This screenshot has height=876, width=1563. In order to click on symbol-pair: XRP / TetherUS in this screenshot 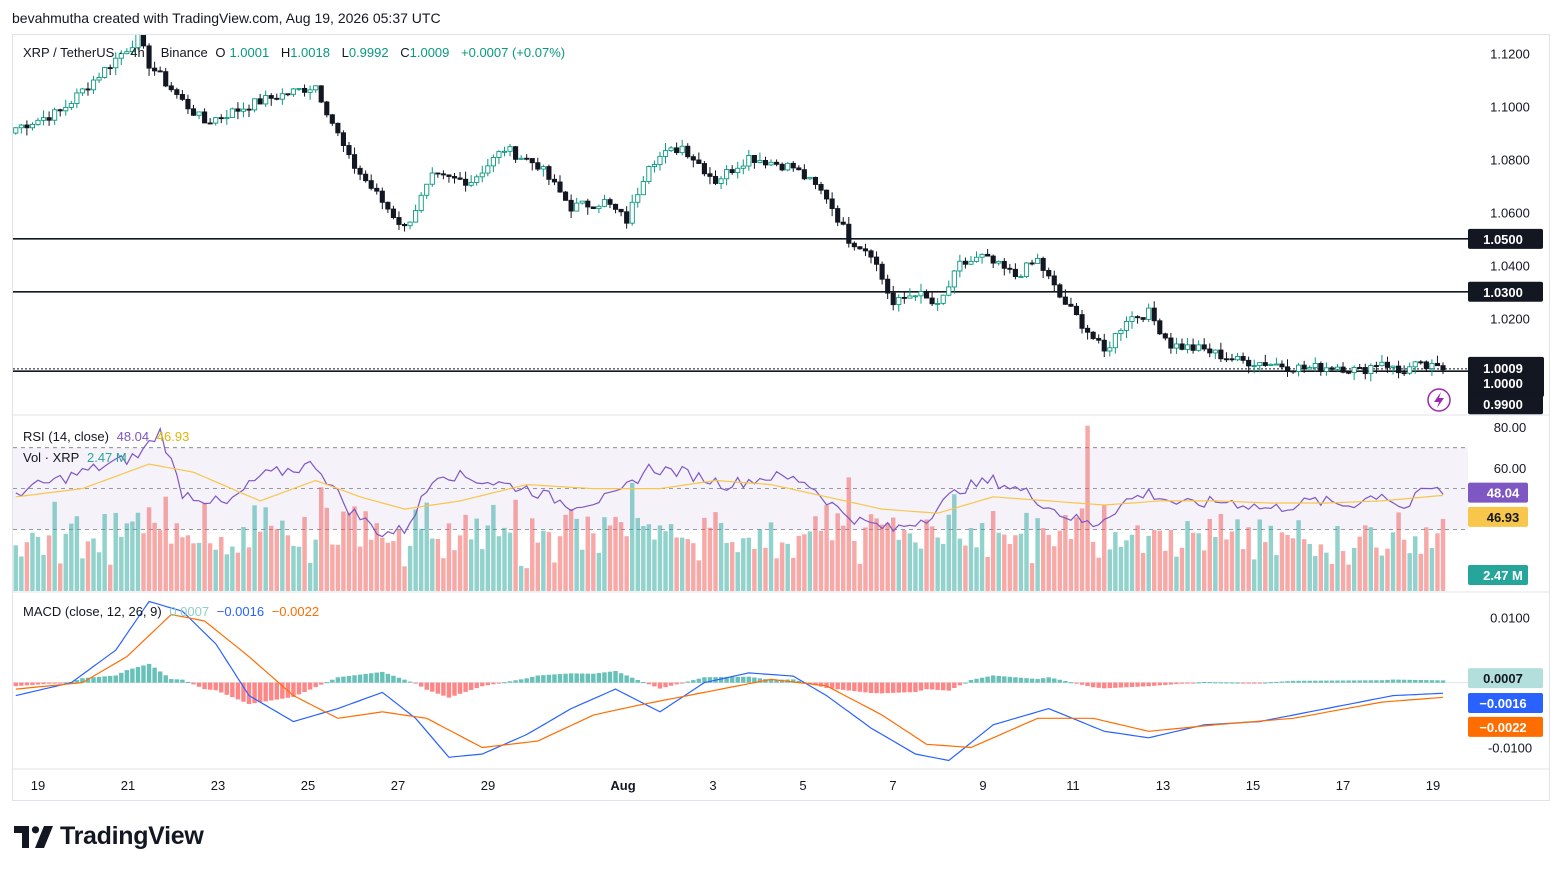, I will do `click(69, 52)`.